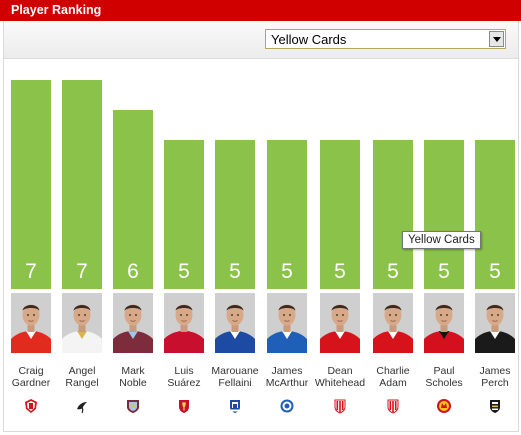 This screenshot has height=435, width=521. What do you see at coordinates (235, 371) in the screenshot?
I see `player-first-name: Marouane` at bounding box center [235, 371].